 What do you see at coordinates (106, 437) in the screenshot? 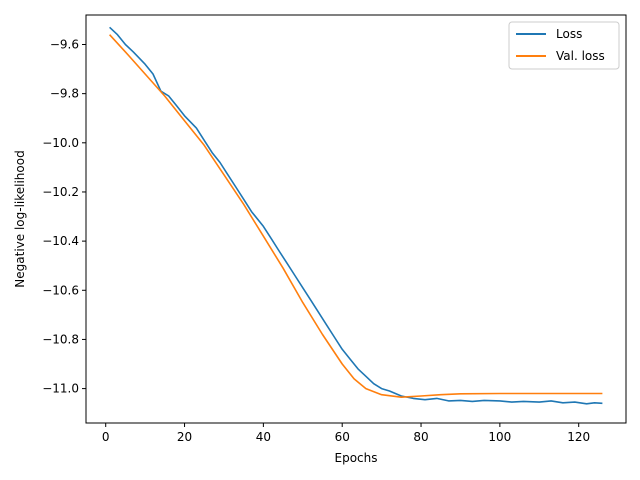
I see `x-tick-label: 0` at bounding box center [106, 437].